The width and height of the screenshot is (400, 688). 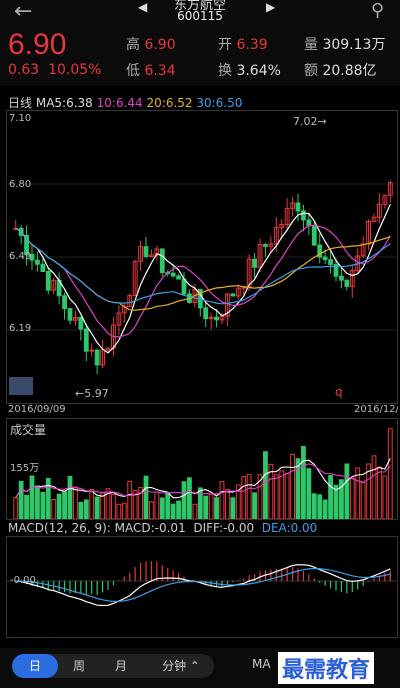 I want to click on low-value: 6.34, so click(x=160, y=71).